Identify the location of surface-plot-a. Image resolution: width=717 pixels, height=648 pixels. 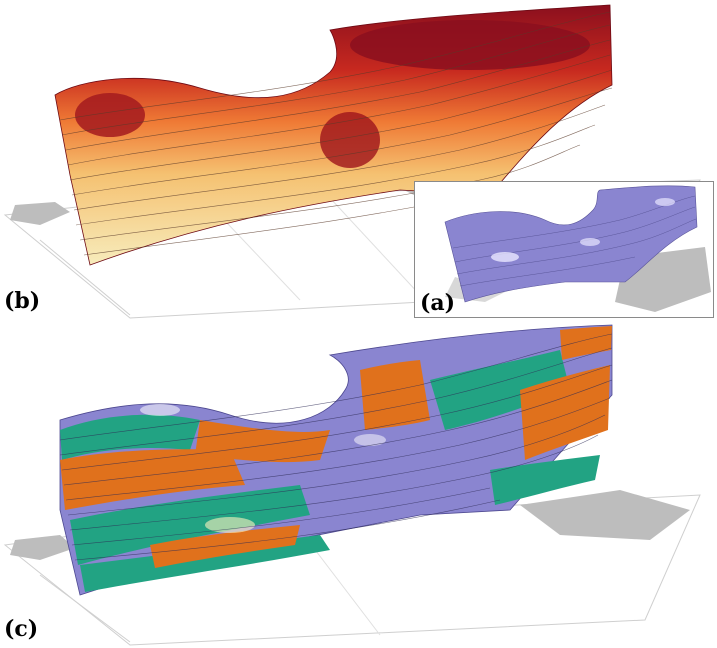
(577, 248).